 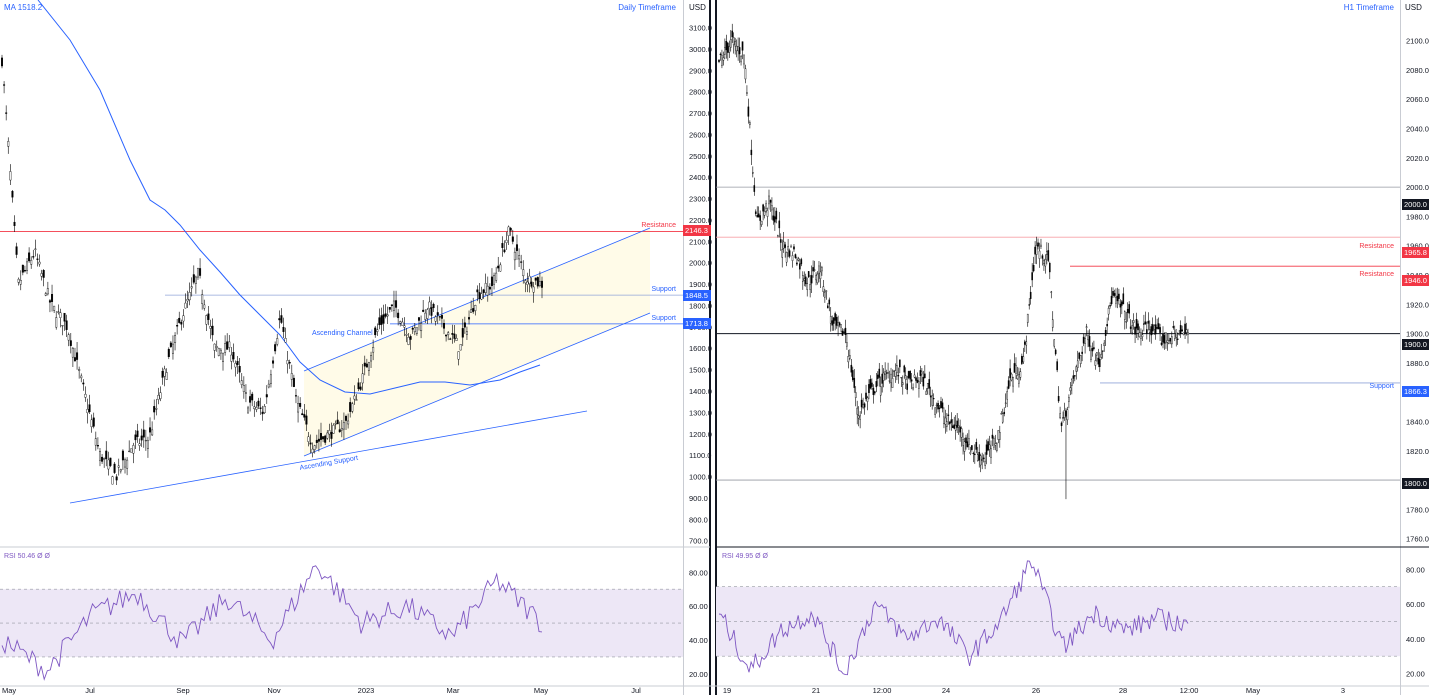 I want to click on left-y-tick-label: 2000.0, so click(x=700, y=263).